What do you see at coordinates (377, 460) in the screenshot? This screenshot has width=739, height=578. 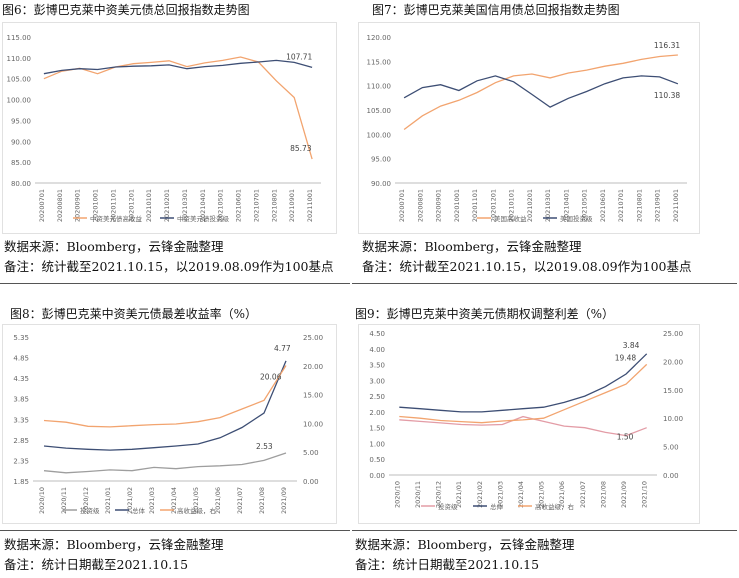 I see `y-tick-label: 0.50` at bounding box center [377, 460].